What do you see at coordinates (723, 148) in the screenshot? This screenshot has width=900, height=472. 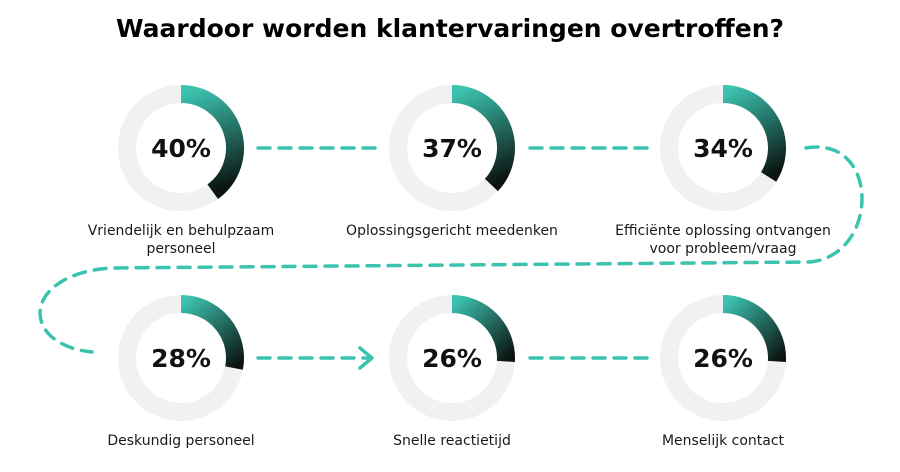 I see `value-label: 34%` at bounding box center [723, 148].